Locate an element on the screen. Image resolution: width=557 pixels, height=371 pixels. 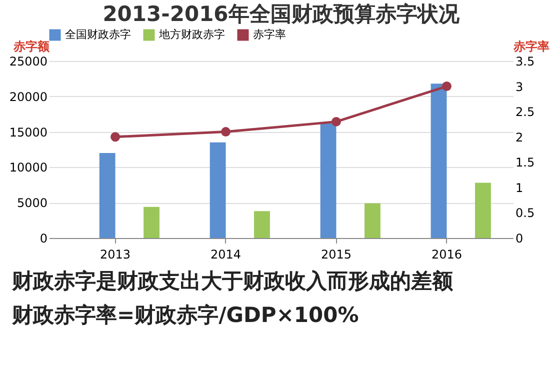
y2-tick-label: 2.5 is located at coordinates (525, 112).